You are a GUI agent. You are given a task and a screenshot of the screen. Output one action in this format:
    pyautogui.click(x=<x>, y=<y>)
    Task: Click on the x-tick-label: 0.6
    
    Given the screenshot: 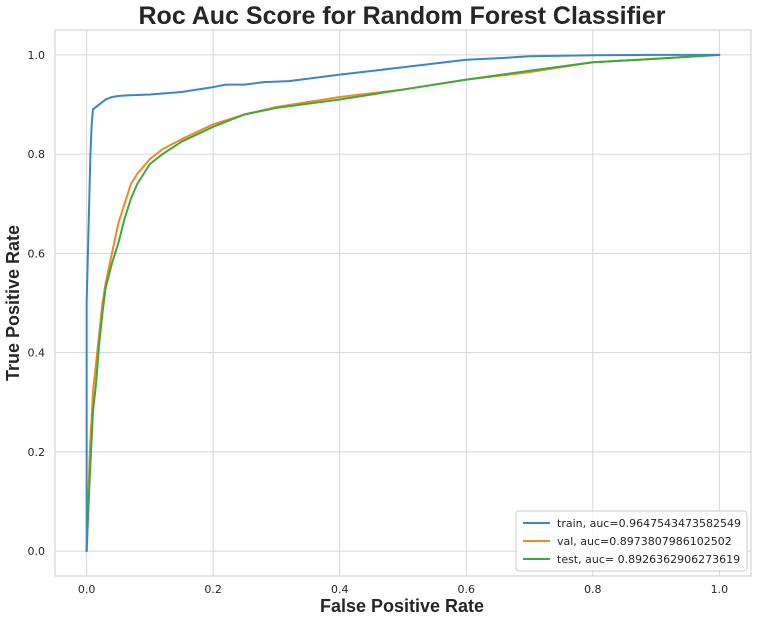 What is the action you would take?
    pyautogui.click(x=467, y=589)
    